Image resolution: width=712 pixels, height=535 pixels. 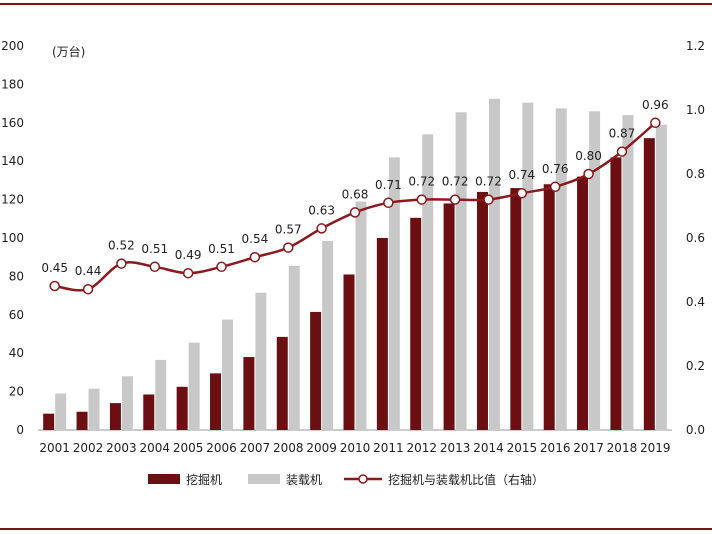 What do you see at coordinates (204, 479) in the screenshot?
I see `legend-label-excavator: 挖掘机` at bounding box center [204, 479].